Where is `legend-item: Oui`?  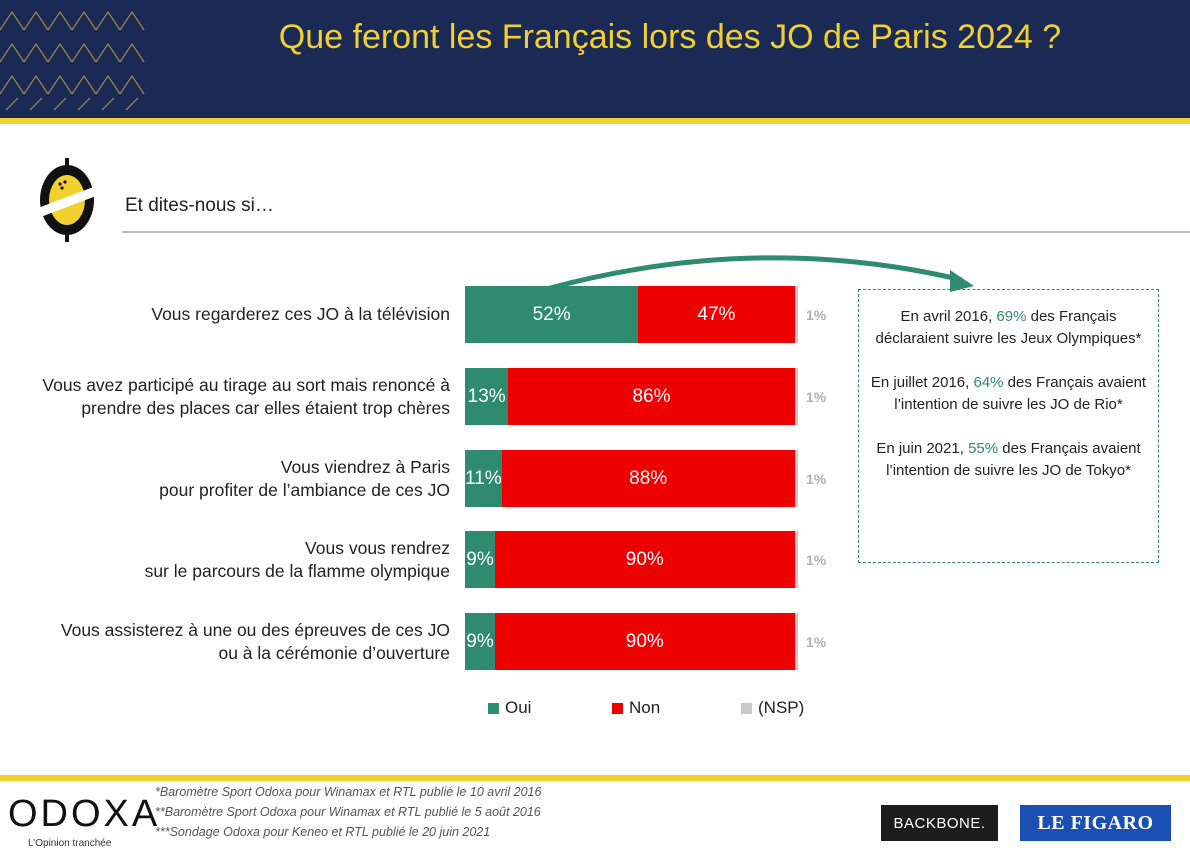
legend-item: Oui is located at coordinates (509, 708).